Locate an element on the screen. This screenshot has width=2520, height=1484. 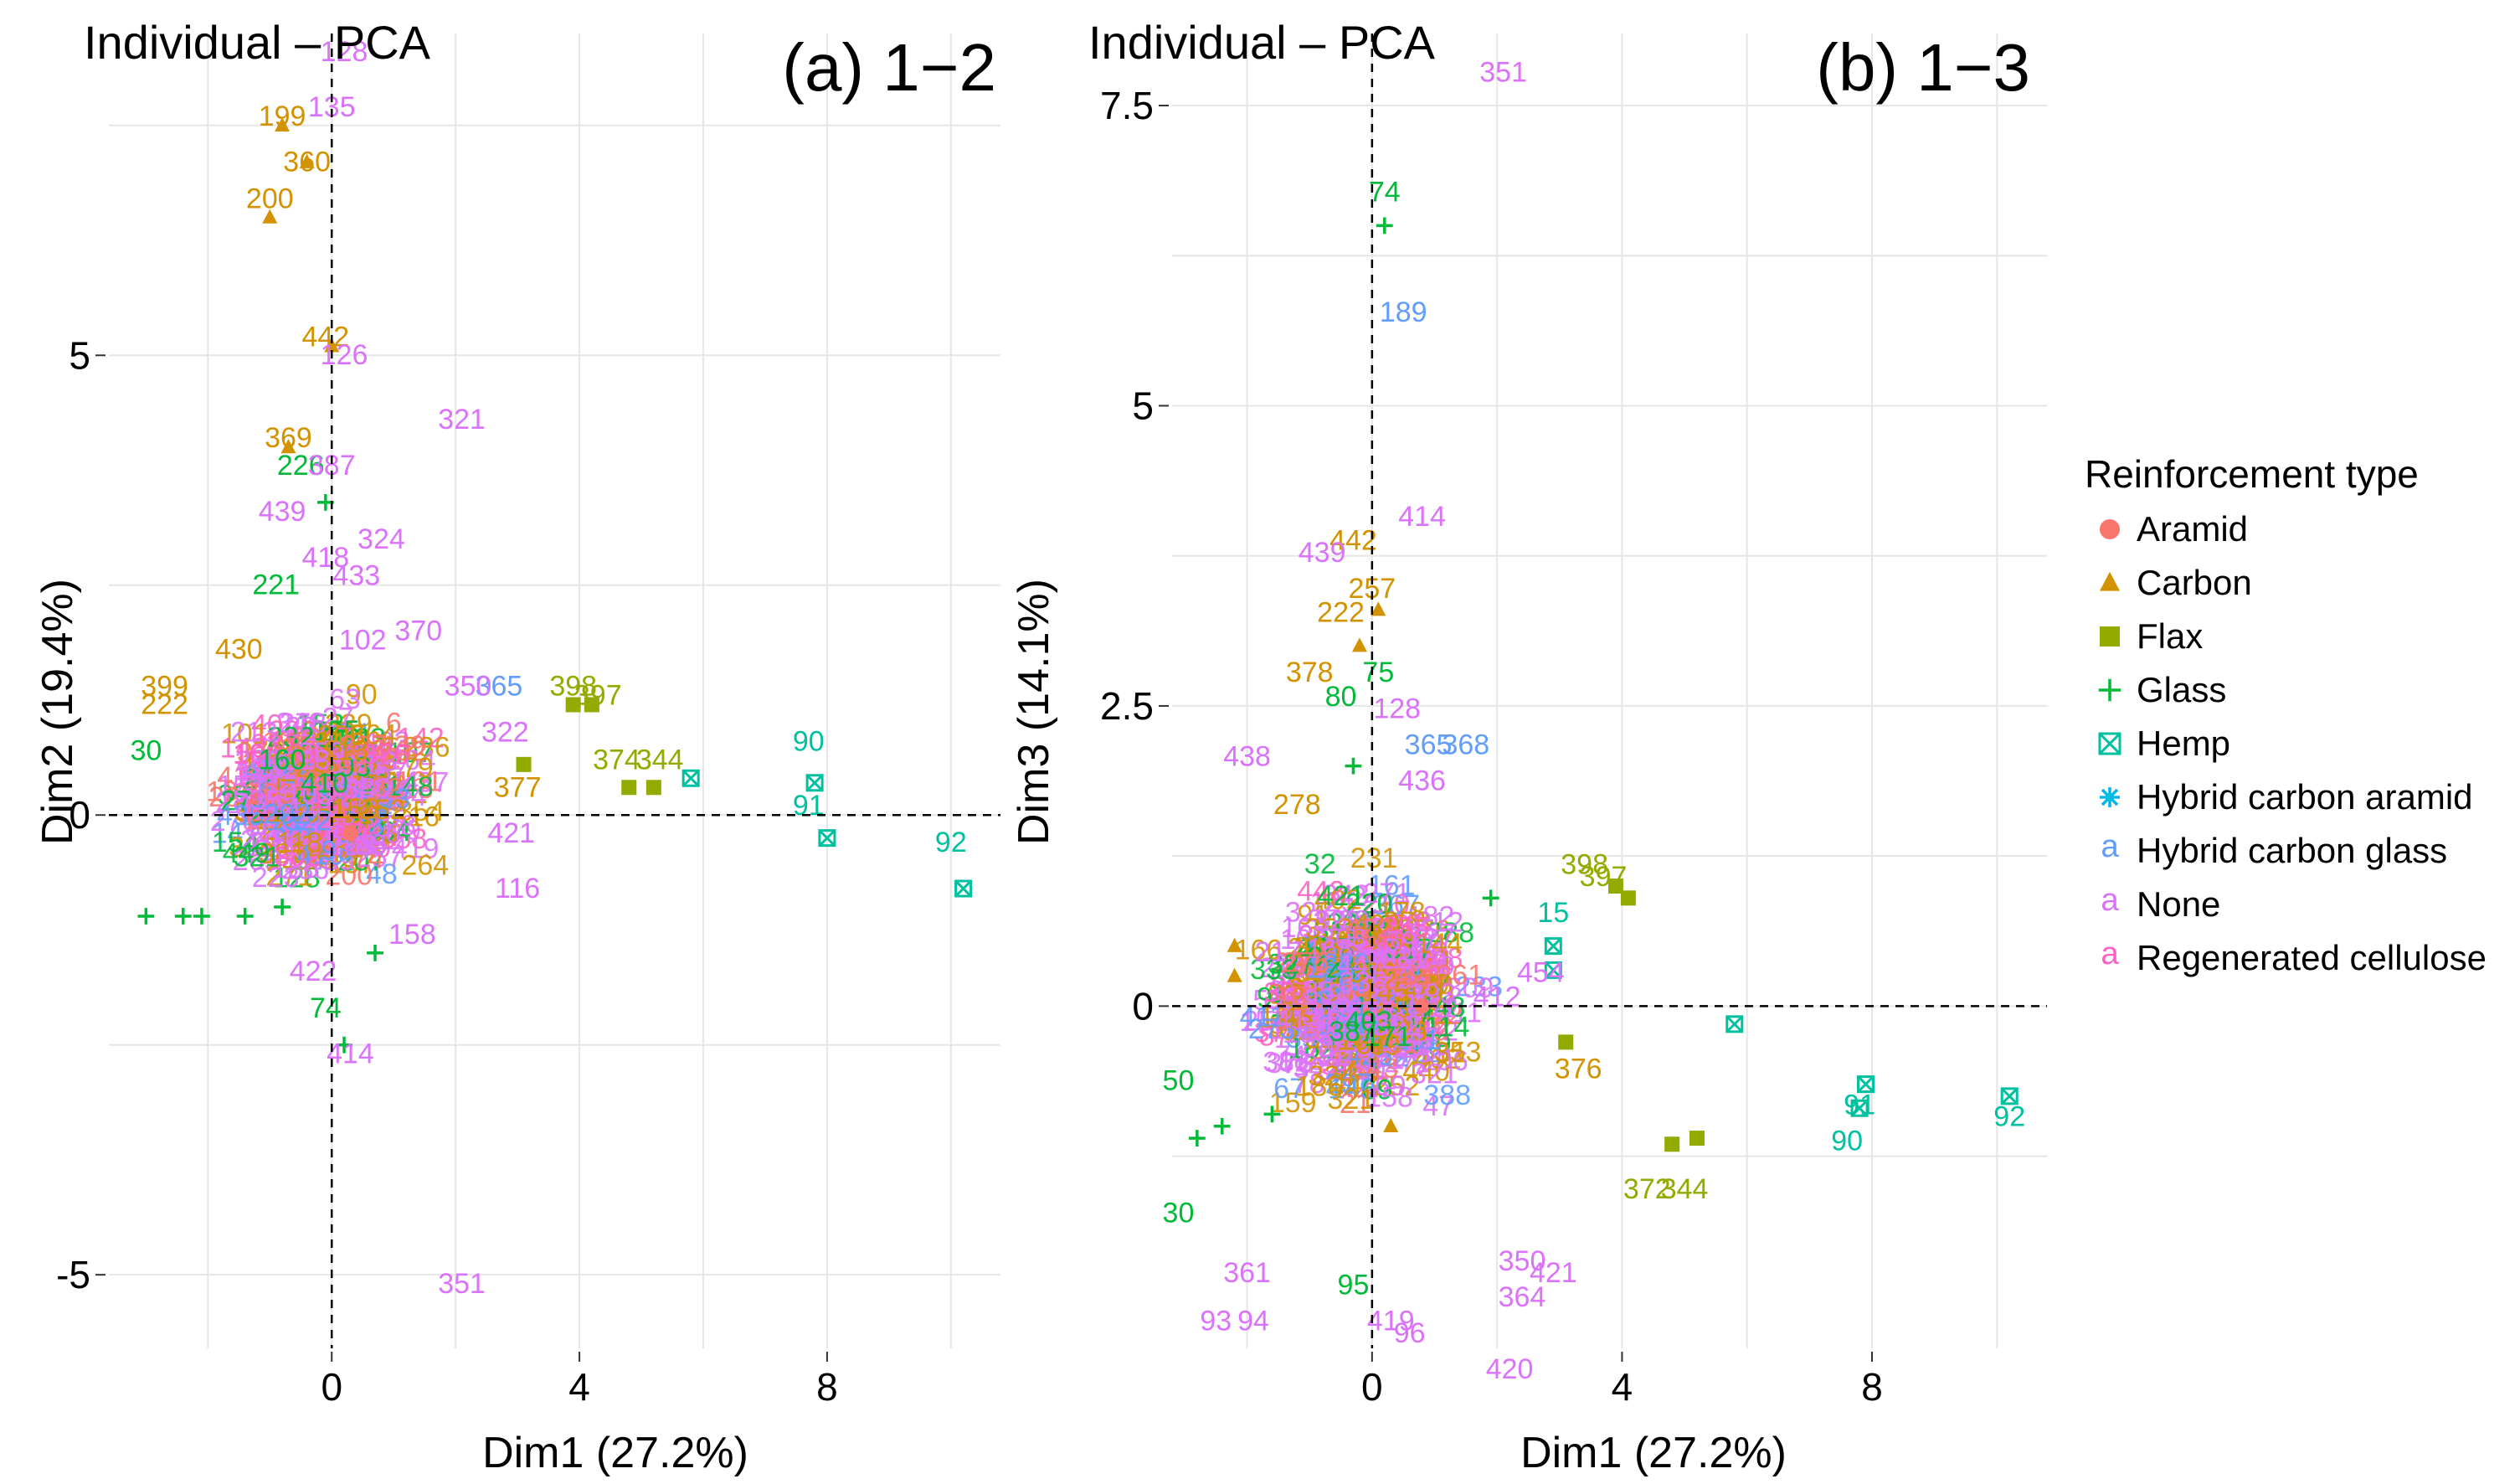
cluster-point-label: 396 is located at coordinates (330, 810).